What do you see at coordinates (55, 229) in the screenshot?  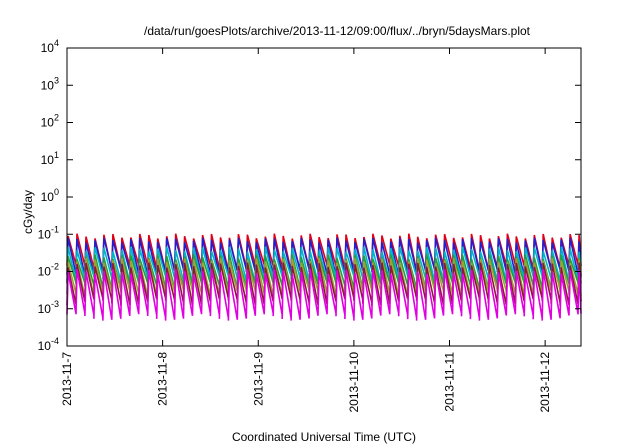 I see `y-tick-exponent: -1` at bounding box center [55, 229].